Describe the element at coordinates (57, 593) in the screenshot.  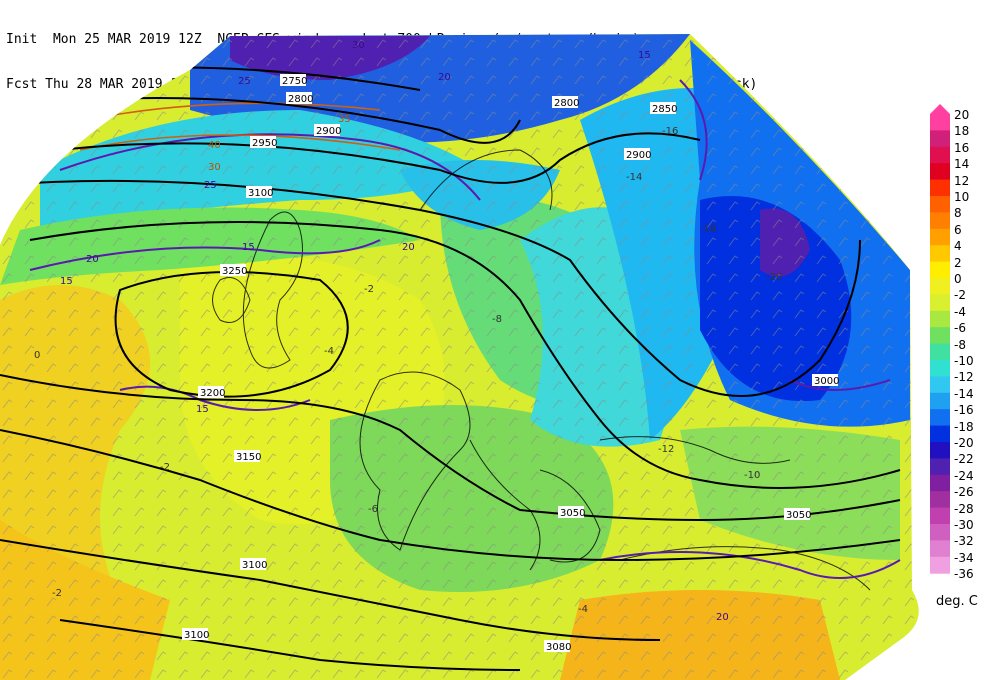
I see `temp-label-m2c: -2` at that location.